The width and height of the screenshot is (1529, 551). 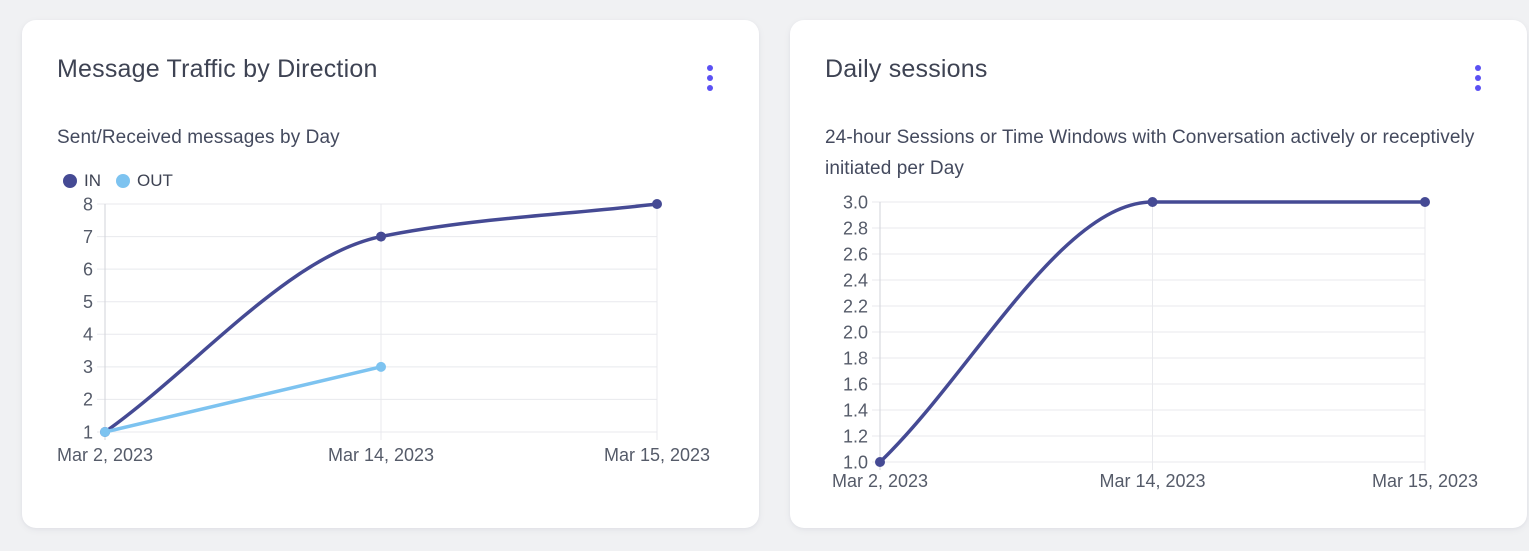 I want to click on card-title-daily-sessions: Daily sessions, so click(x=906, y=69).